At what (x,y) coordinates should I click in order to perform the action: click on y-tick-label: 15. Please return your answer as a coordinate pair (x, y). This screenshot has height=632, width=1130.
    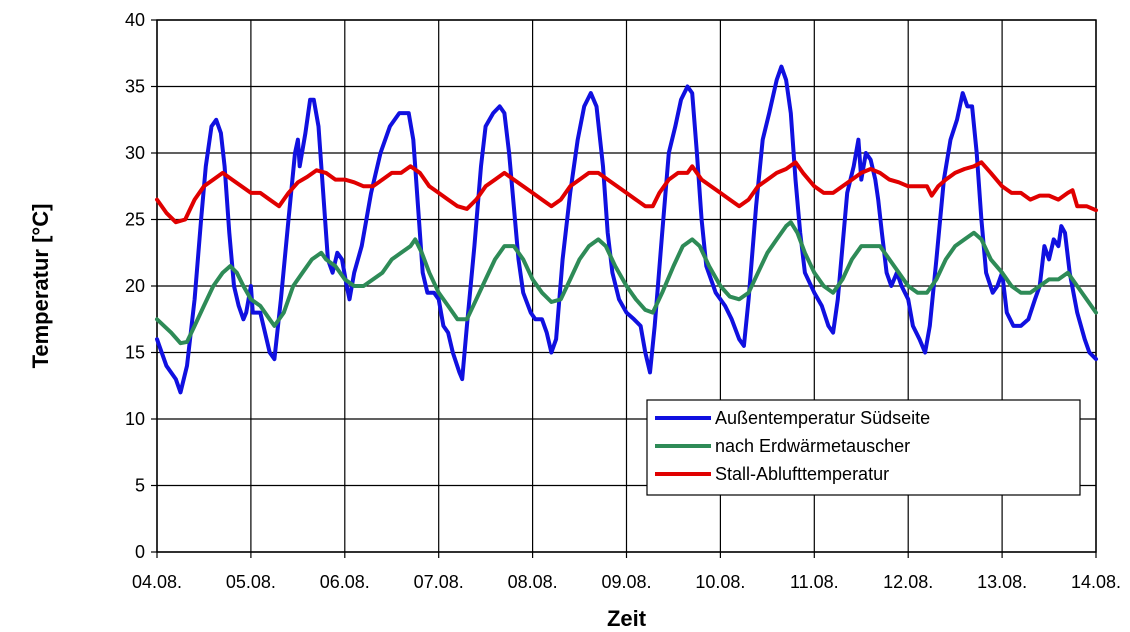
    Looking at the image, I should click on (135, 353).